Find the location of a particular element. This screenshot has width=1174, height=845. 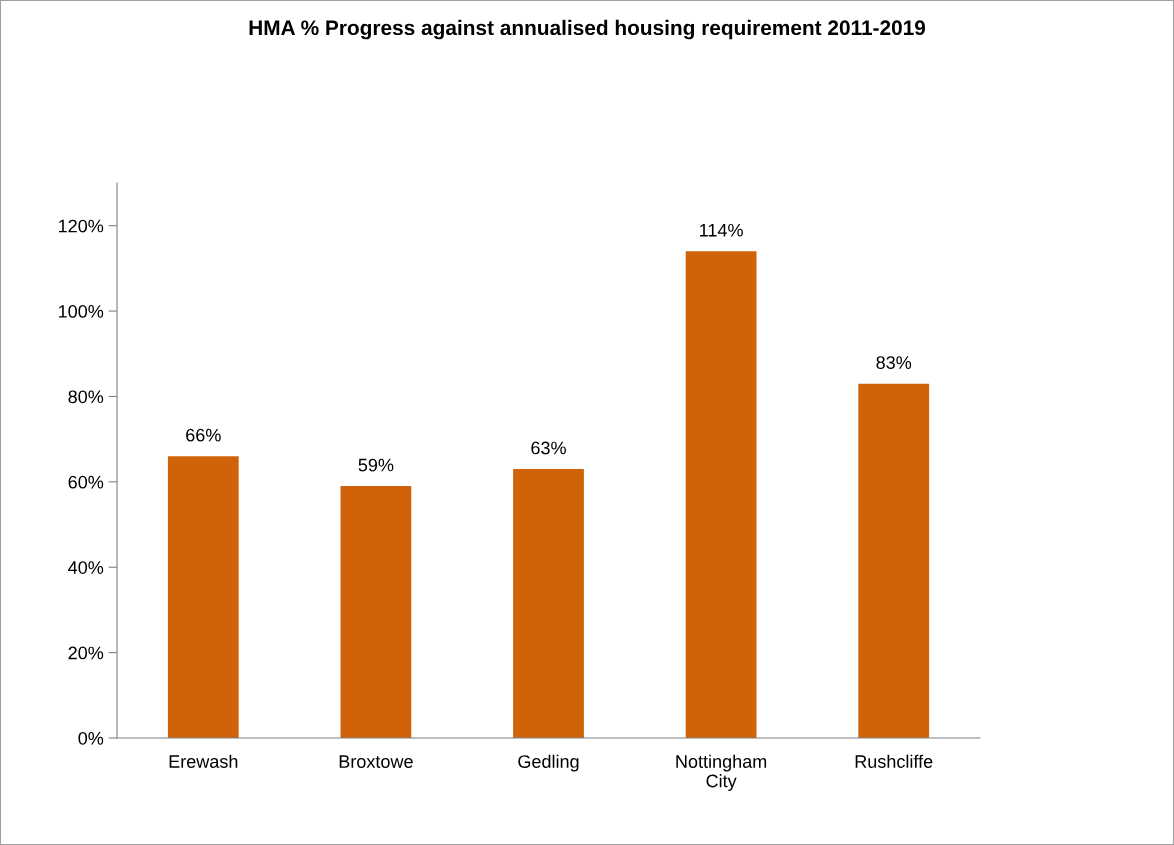

chart-title: HMA % Progress against annualised housing requirement 2011-2019 is located at coordinates (587, 29).